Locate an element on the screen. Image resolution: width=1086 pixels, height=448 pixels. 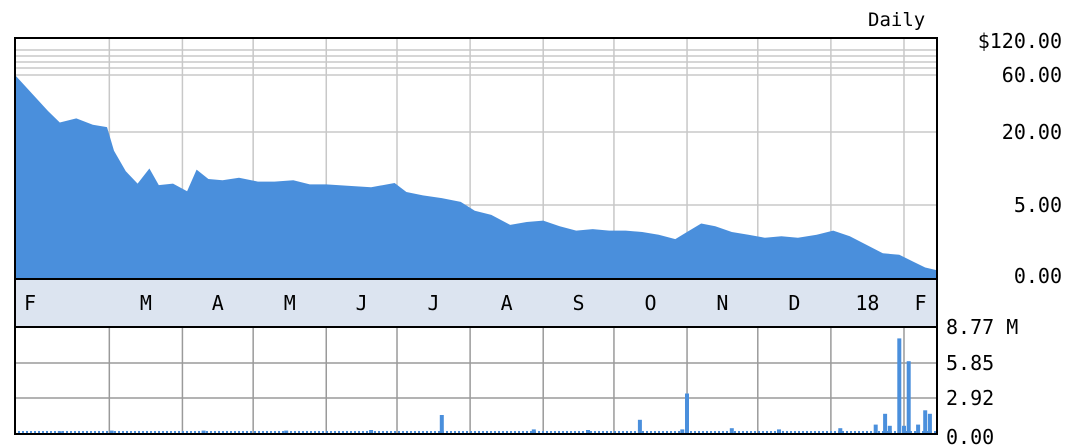
price-axis-label: 0.00 is located at coordinates (1038, 276).